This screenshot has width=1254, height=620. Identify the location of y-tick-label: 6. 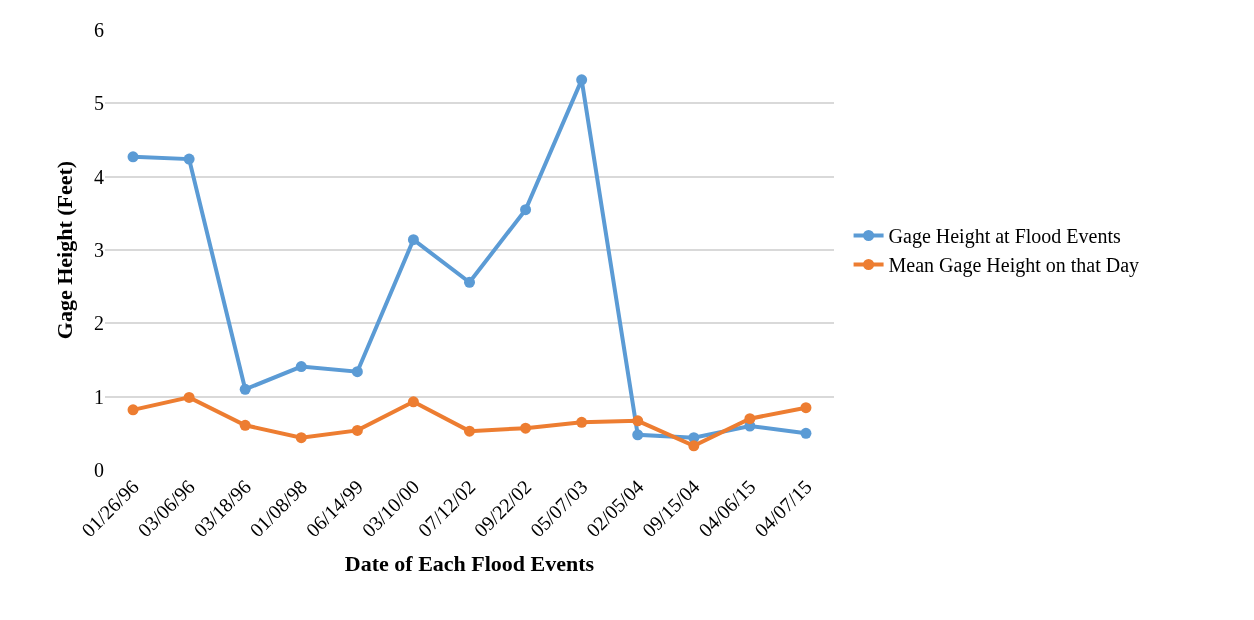
(99, 30).